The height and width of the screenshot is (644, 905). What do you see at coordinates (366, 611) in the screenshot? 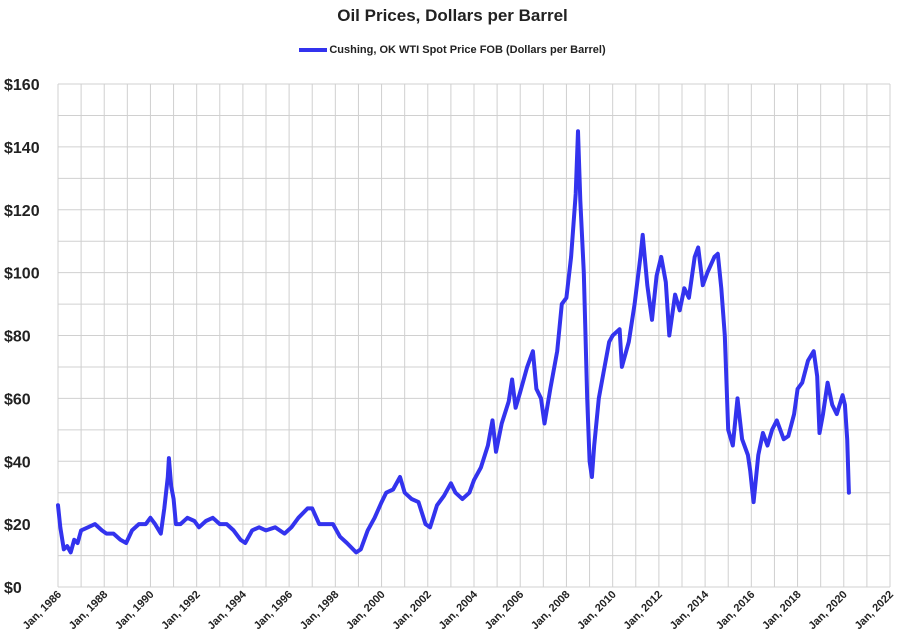
I see `x-tick-label: Jan, 2000` at bounding box center [366, 611].